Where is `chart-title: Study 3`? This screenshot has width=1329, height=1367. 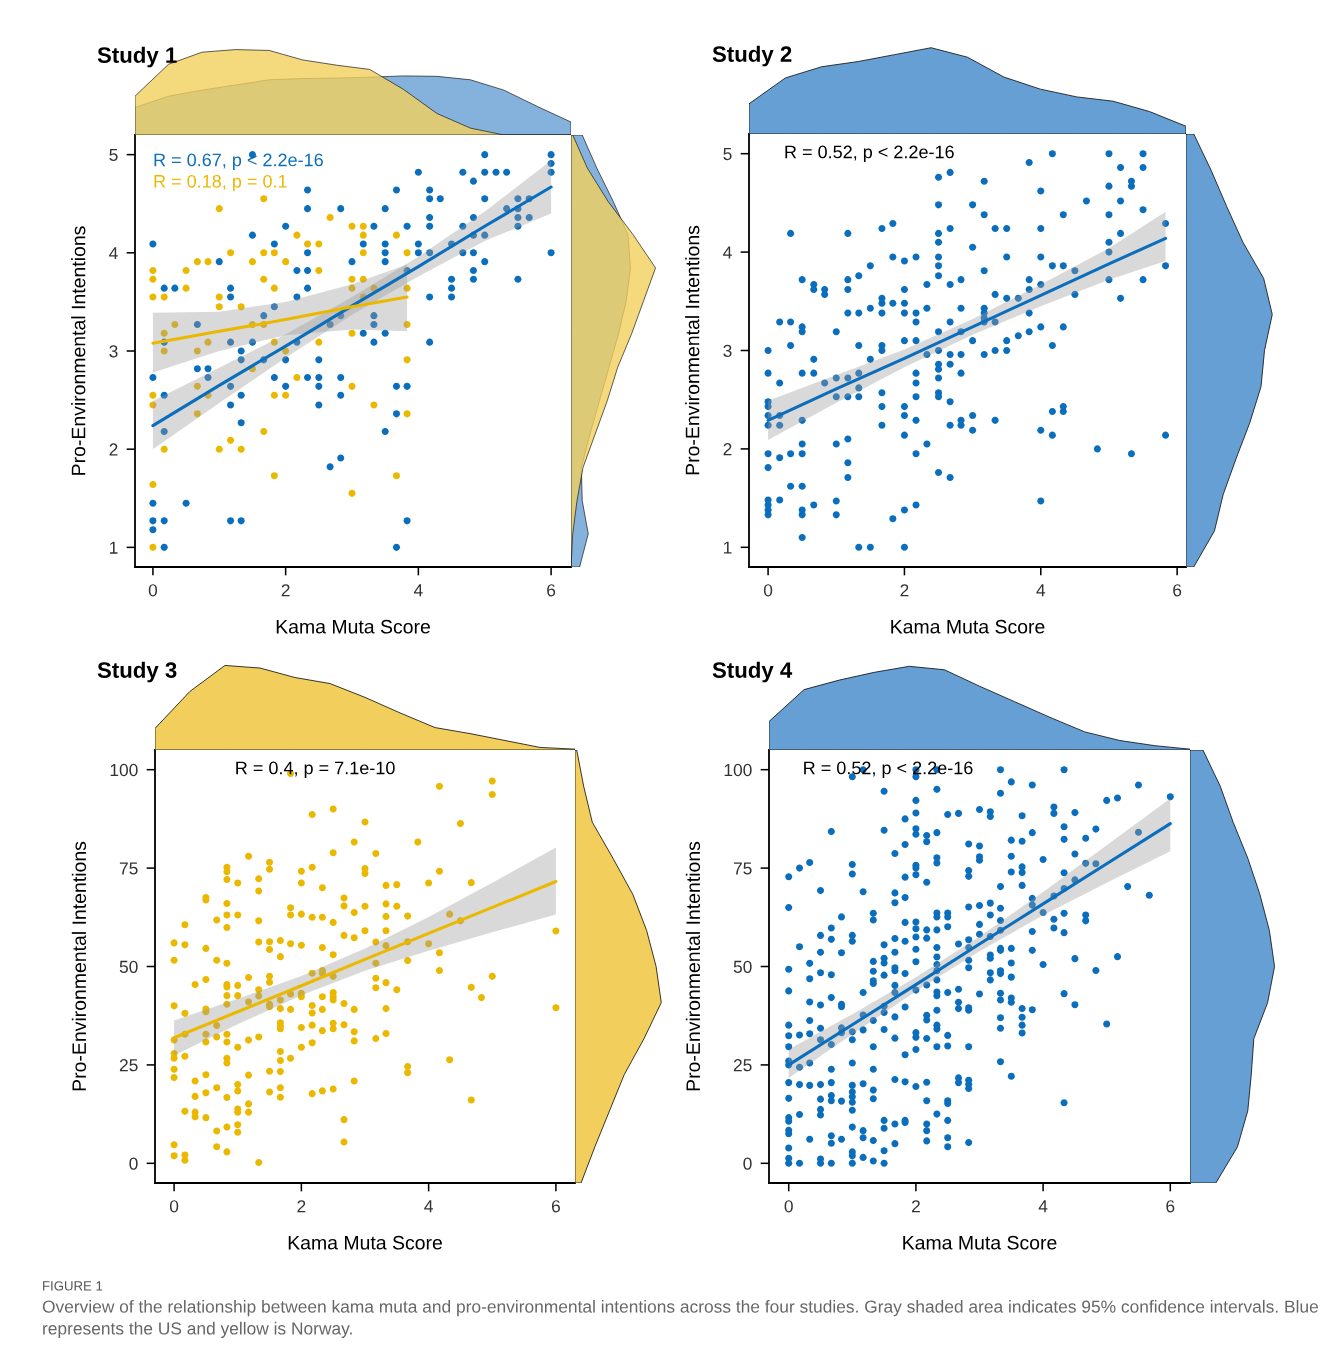
chart-title: Study 3 is located at coordinates (137, 672).